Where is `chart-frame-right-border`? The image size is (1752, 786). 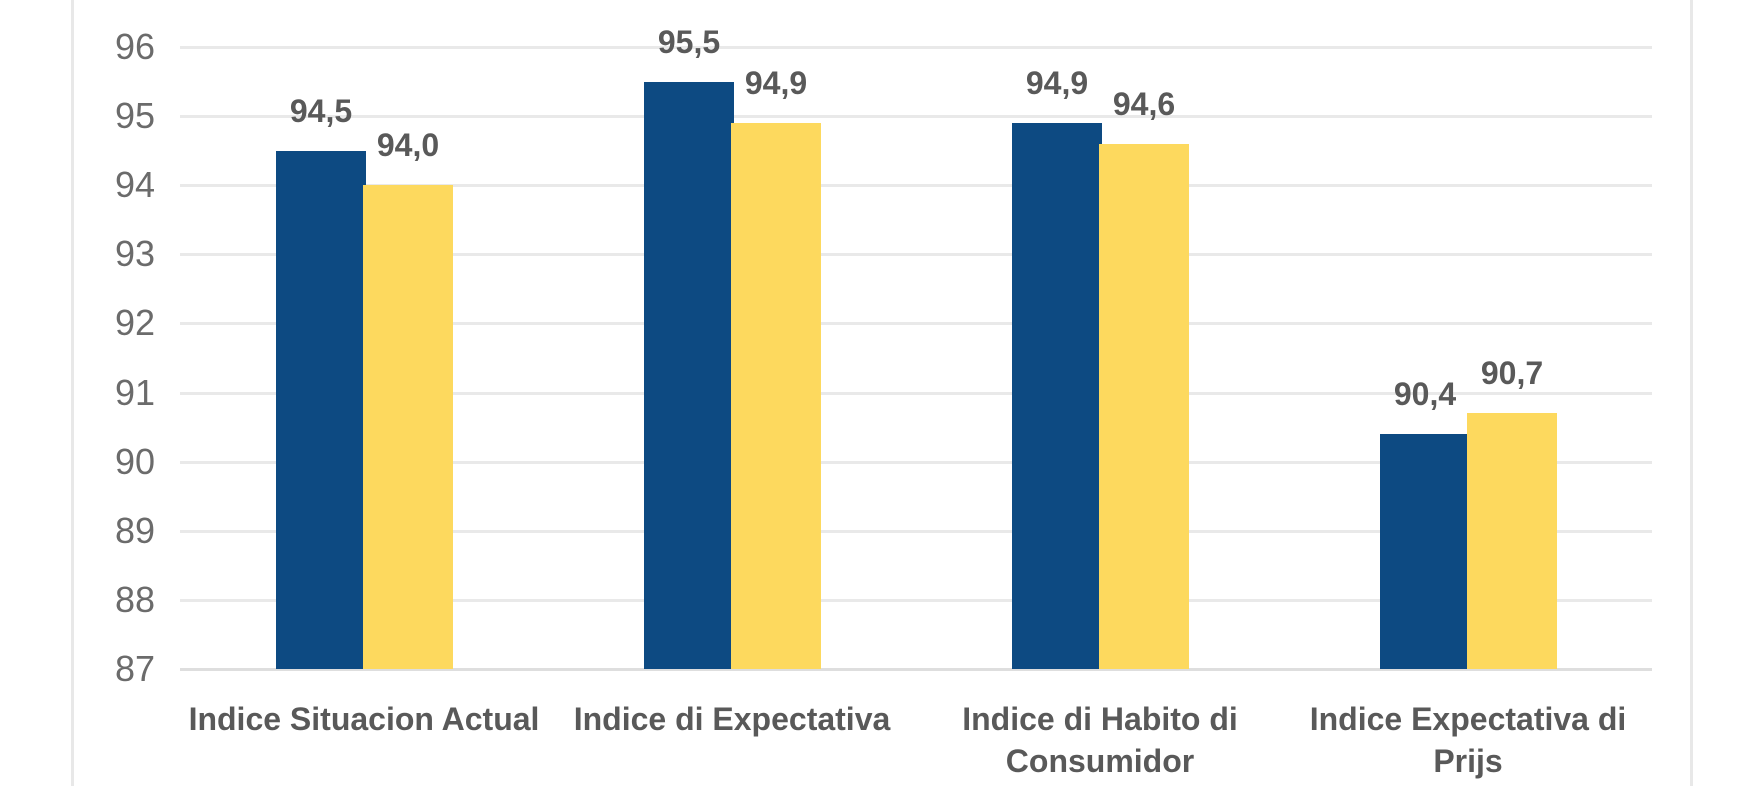 chart-frame-right-border is located at coordinates (1691, 393).